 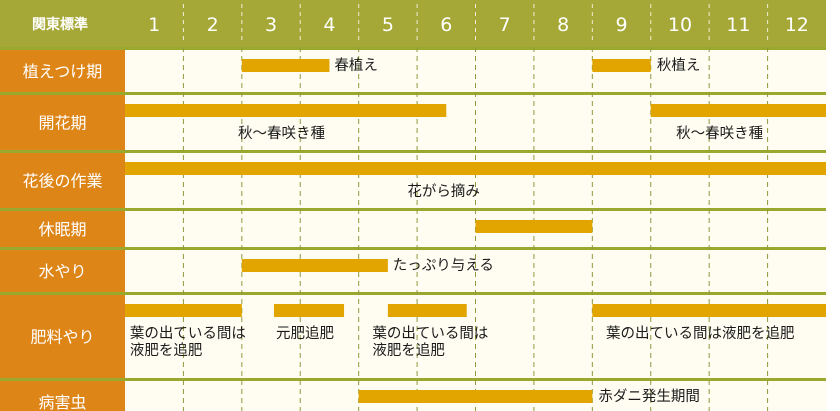 What do you see at coordinates (680, 25) in the screenshot?
I see `month-tick-10: 10` at bounding box center [680, 25].